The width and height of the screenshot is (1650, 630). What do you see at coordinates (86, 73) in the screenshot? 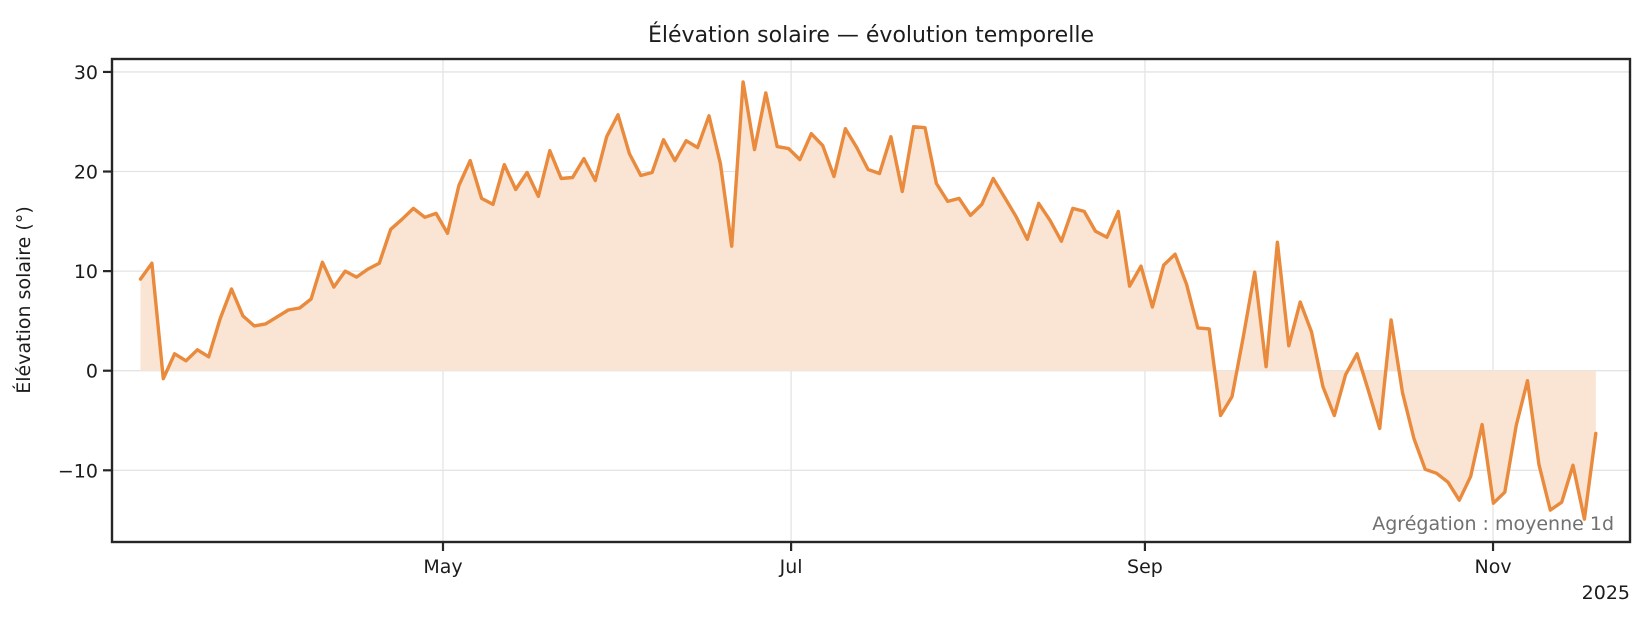
I see `y-tick-label: 30` at bounding box center [86, 73].